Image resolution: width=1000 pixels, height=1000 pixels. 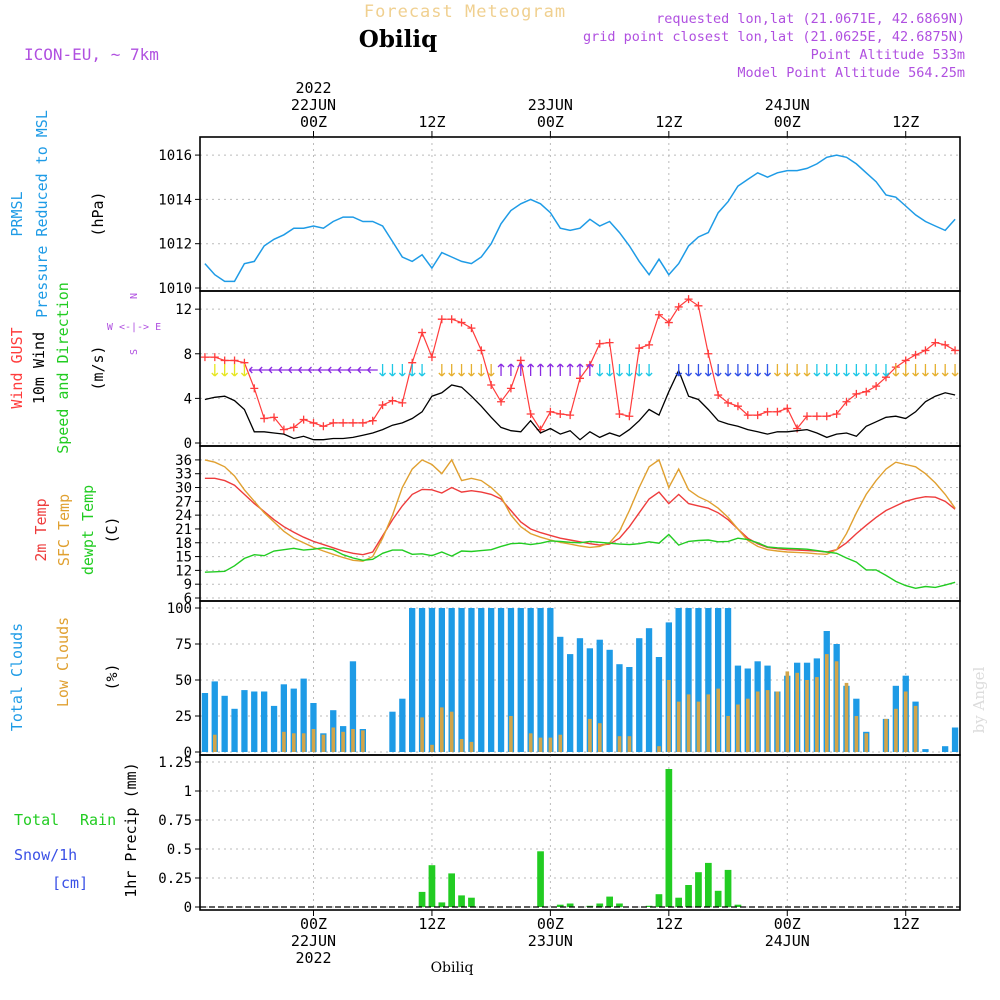 I want to click on time-label: 23JUN, so click(x=550, y=941).